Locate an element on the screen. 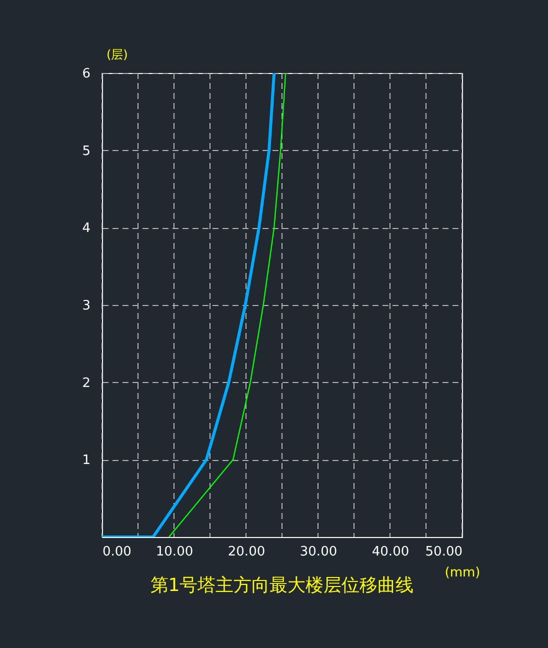 This screenshot has height=648, width=548. x-tick-label: 30.00 is located at coordinates (319, 552).